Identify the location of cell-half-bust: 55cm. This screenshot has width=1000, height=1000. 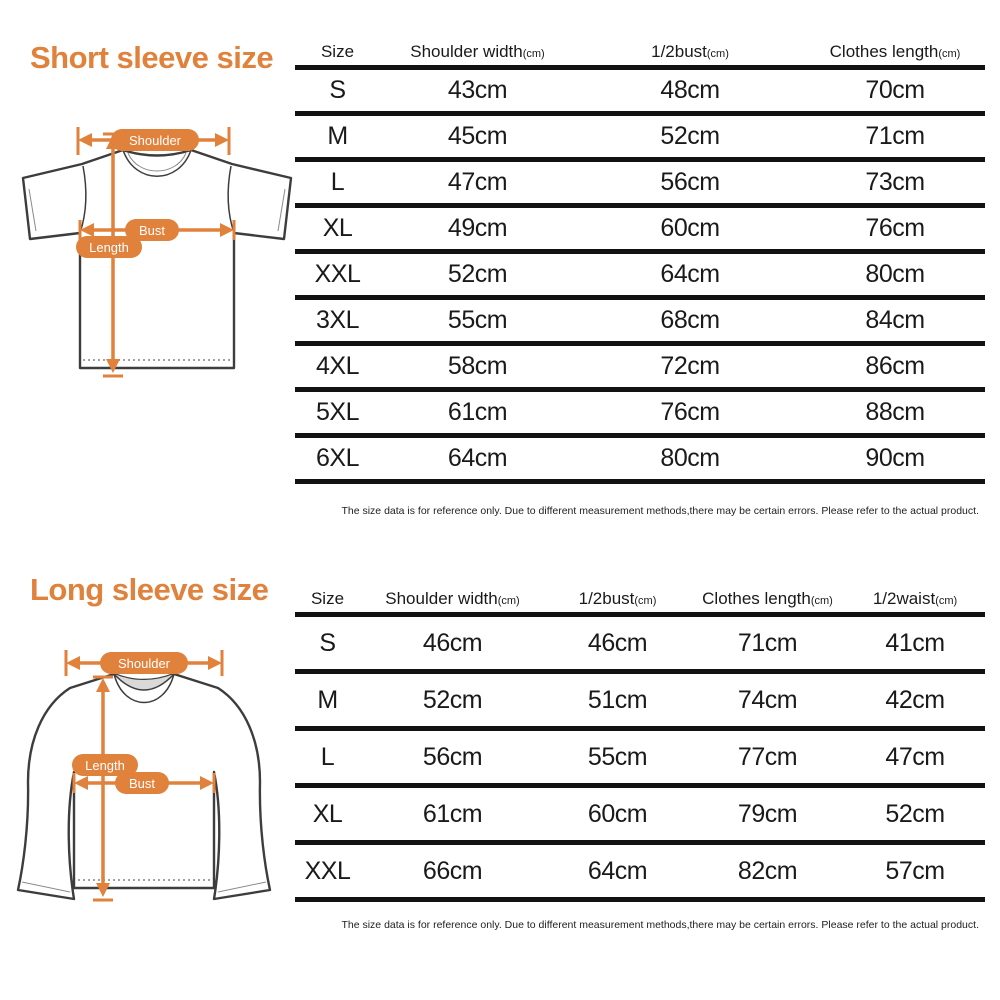
(617, 756).